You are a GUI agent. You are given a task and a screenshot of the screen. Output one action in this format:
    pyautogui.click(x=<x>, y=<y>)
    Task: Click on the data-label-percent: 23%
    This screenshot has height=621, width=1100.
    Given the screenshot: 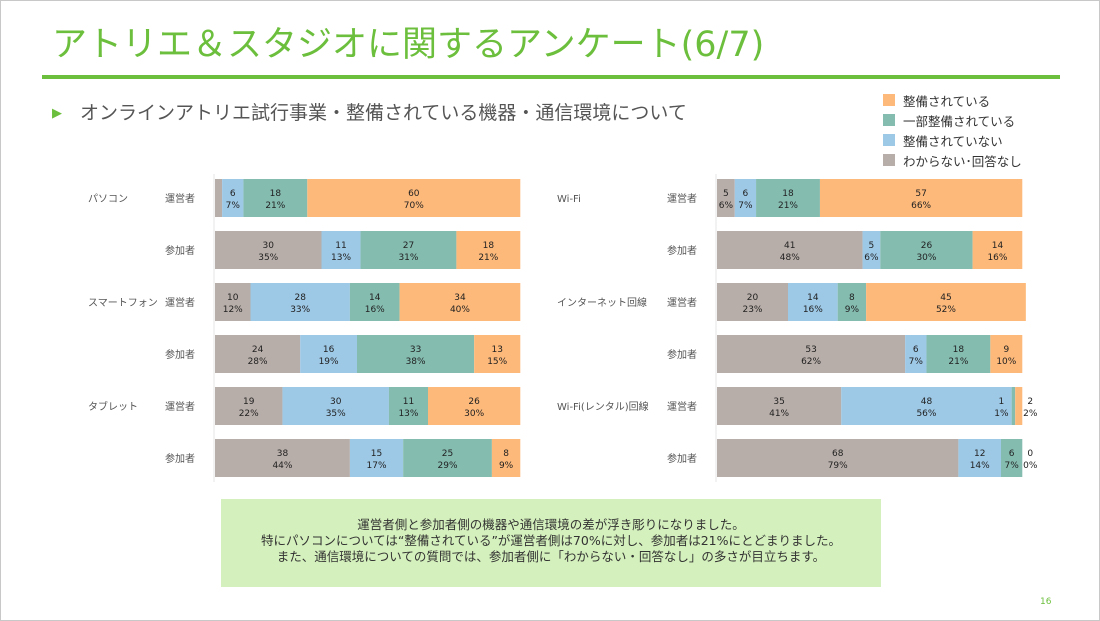 What is the action you would take?
    pyautogui.click(x=752, y=310)
    